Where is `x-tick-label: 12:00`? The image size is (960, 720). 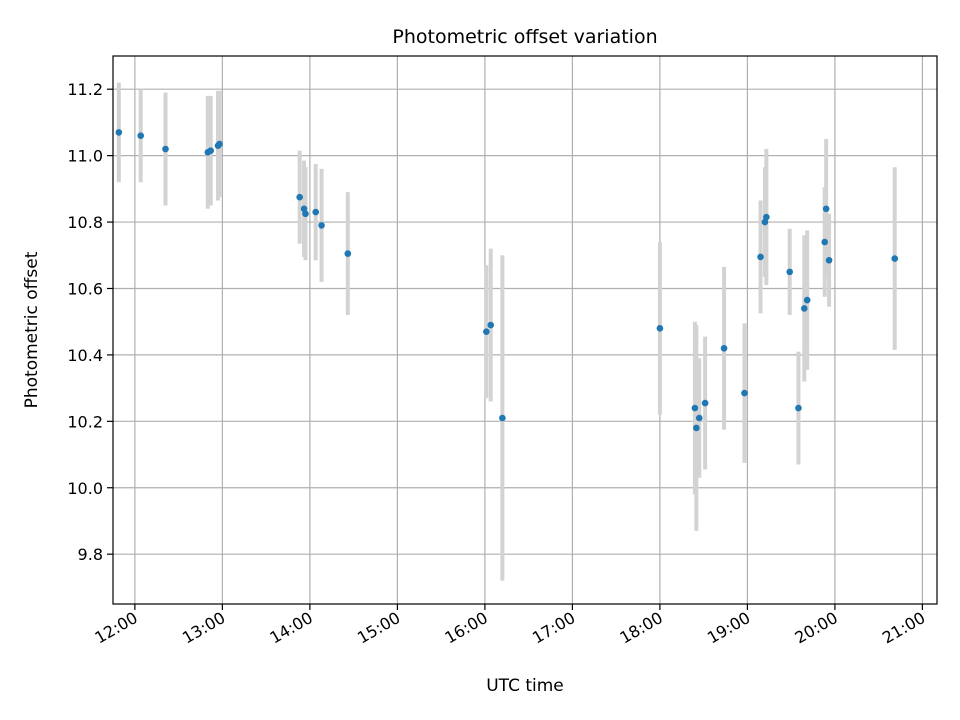
x-tick-label: 12:00 is located at coordinates (115, 628).